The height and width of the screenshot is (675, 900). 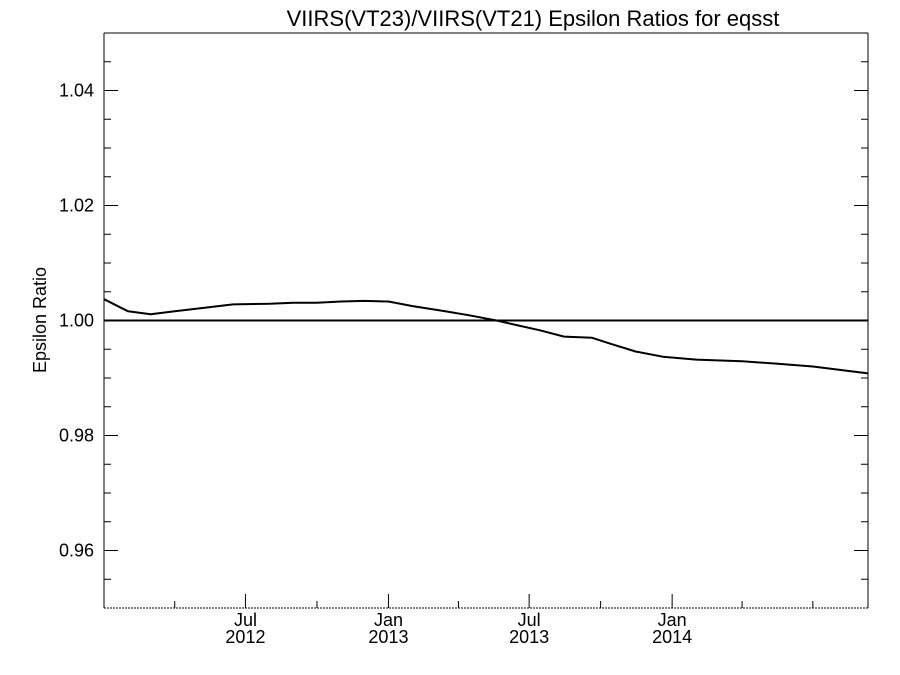 What do you see at coordinates (76, 551) in the screenshot?
I see `y-tick-label: 0.96` at bounding box center [76, 551].